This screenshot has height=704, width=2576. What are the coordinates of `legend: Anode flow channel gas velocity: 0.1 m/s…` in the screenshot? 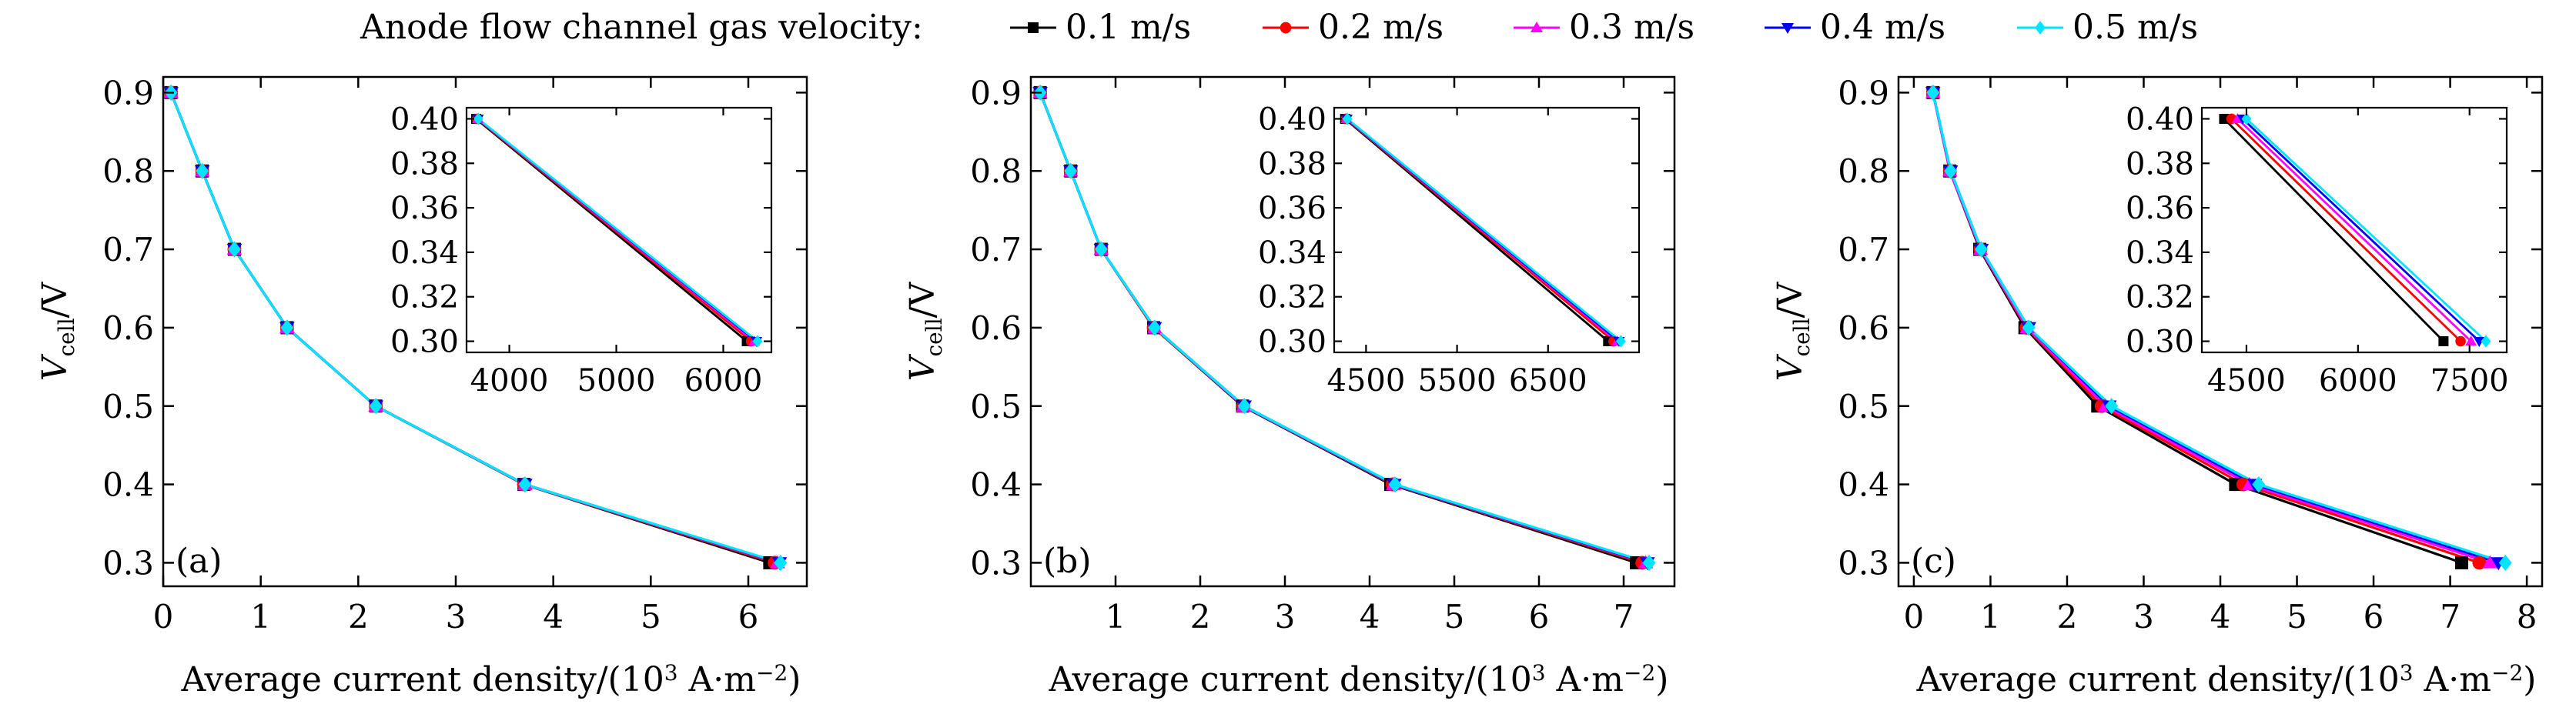 It's located at (1279, 28).